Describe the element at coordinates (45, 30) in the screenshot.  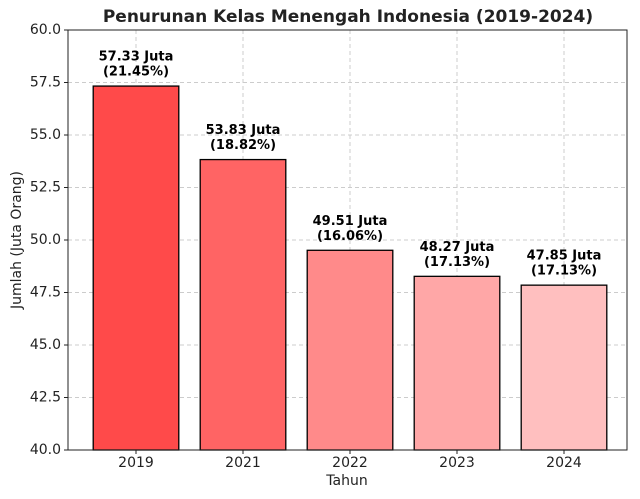
I see `y-tick-label: 60.0` at that location.